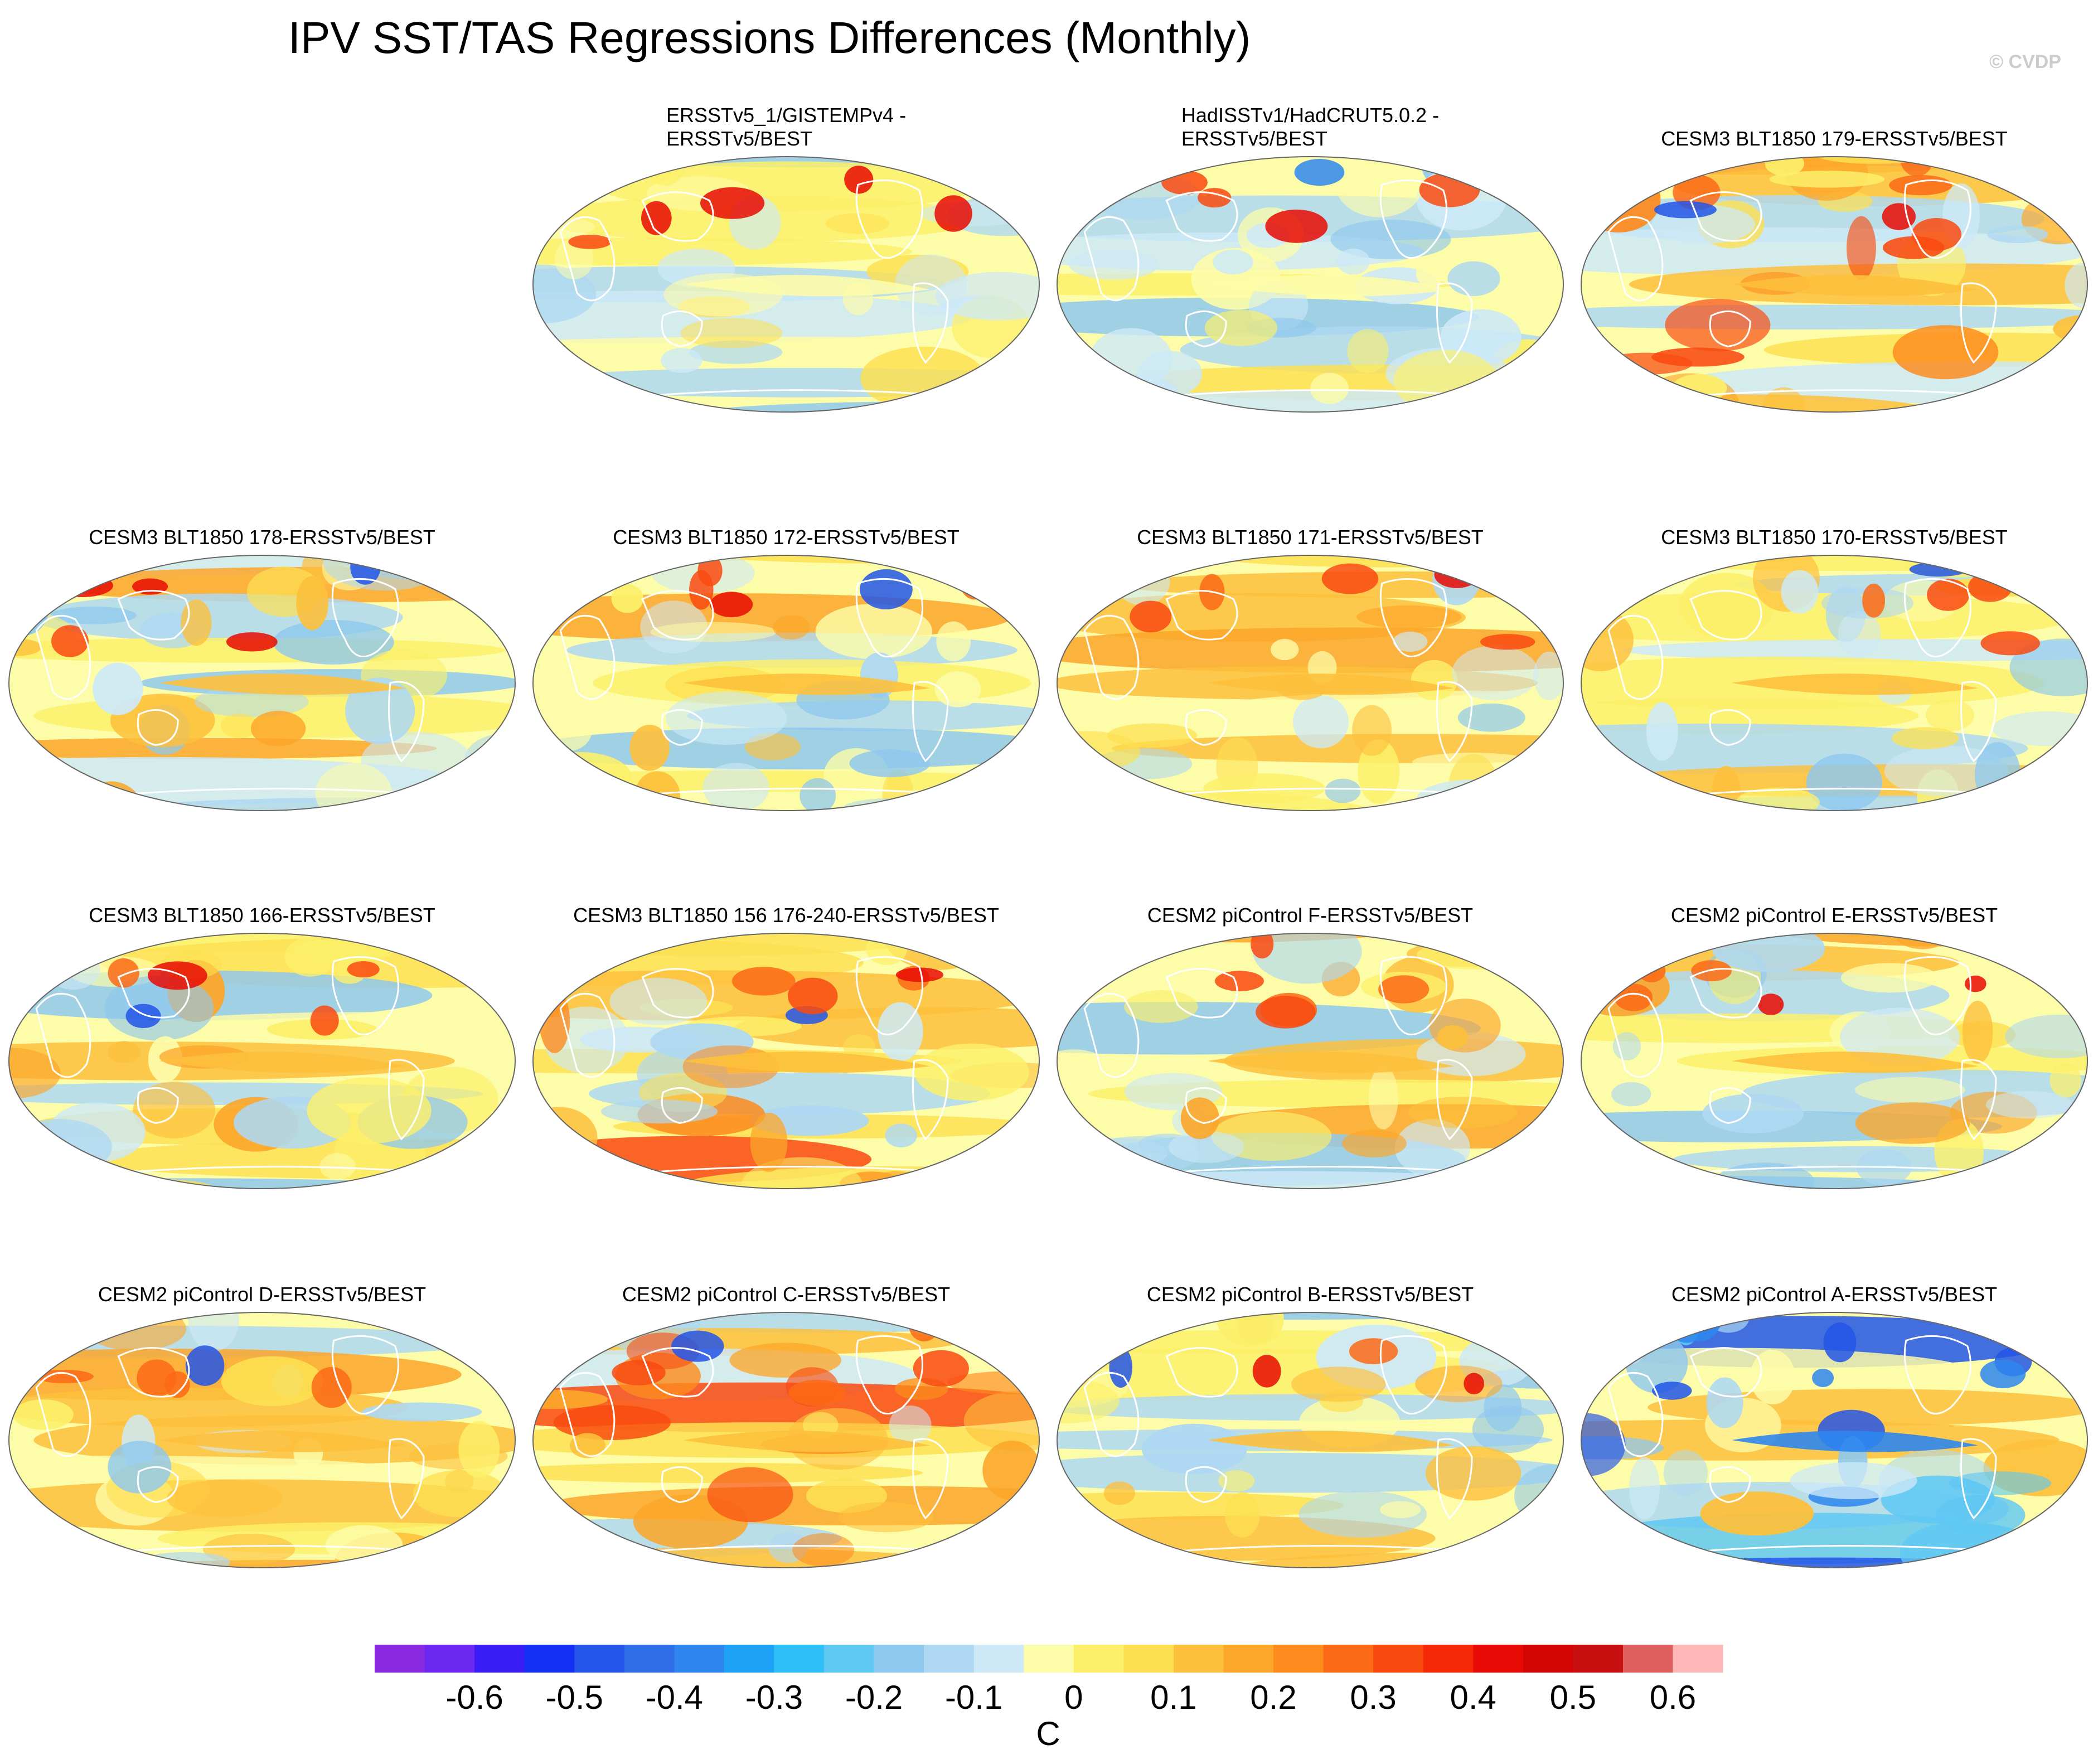 This screenshot has width=2098, height=1764. I want to click on panel-title: ERSSTv5_1/GISTEMPv4 - ERSSTv5/BEST, so click(786, 123).